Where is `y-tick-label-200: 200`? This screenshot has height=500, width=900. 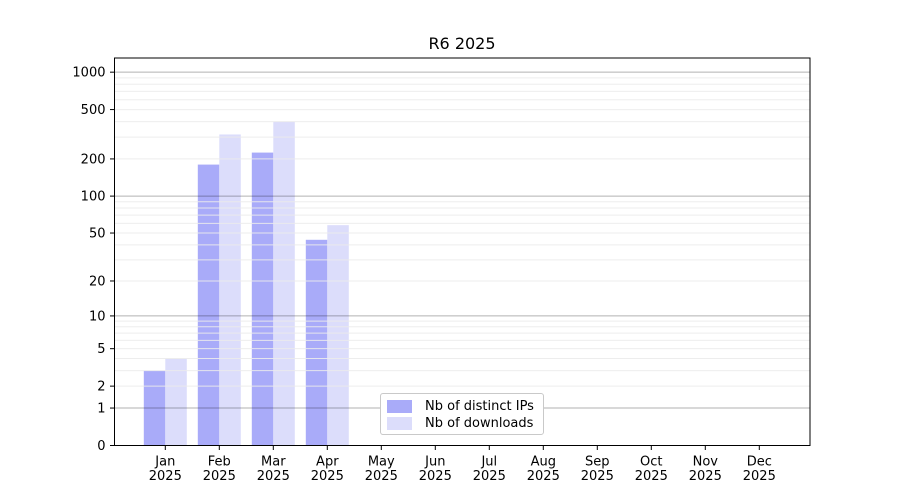 y-tick-label-200: 200 is located at coordinates (93, 159).